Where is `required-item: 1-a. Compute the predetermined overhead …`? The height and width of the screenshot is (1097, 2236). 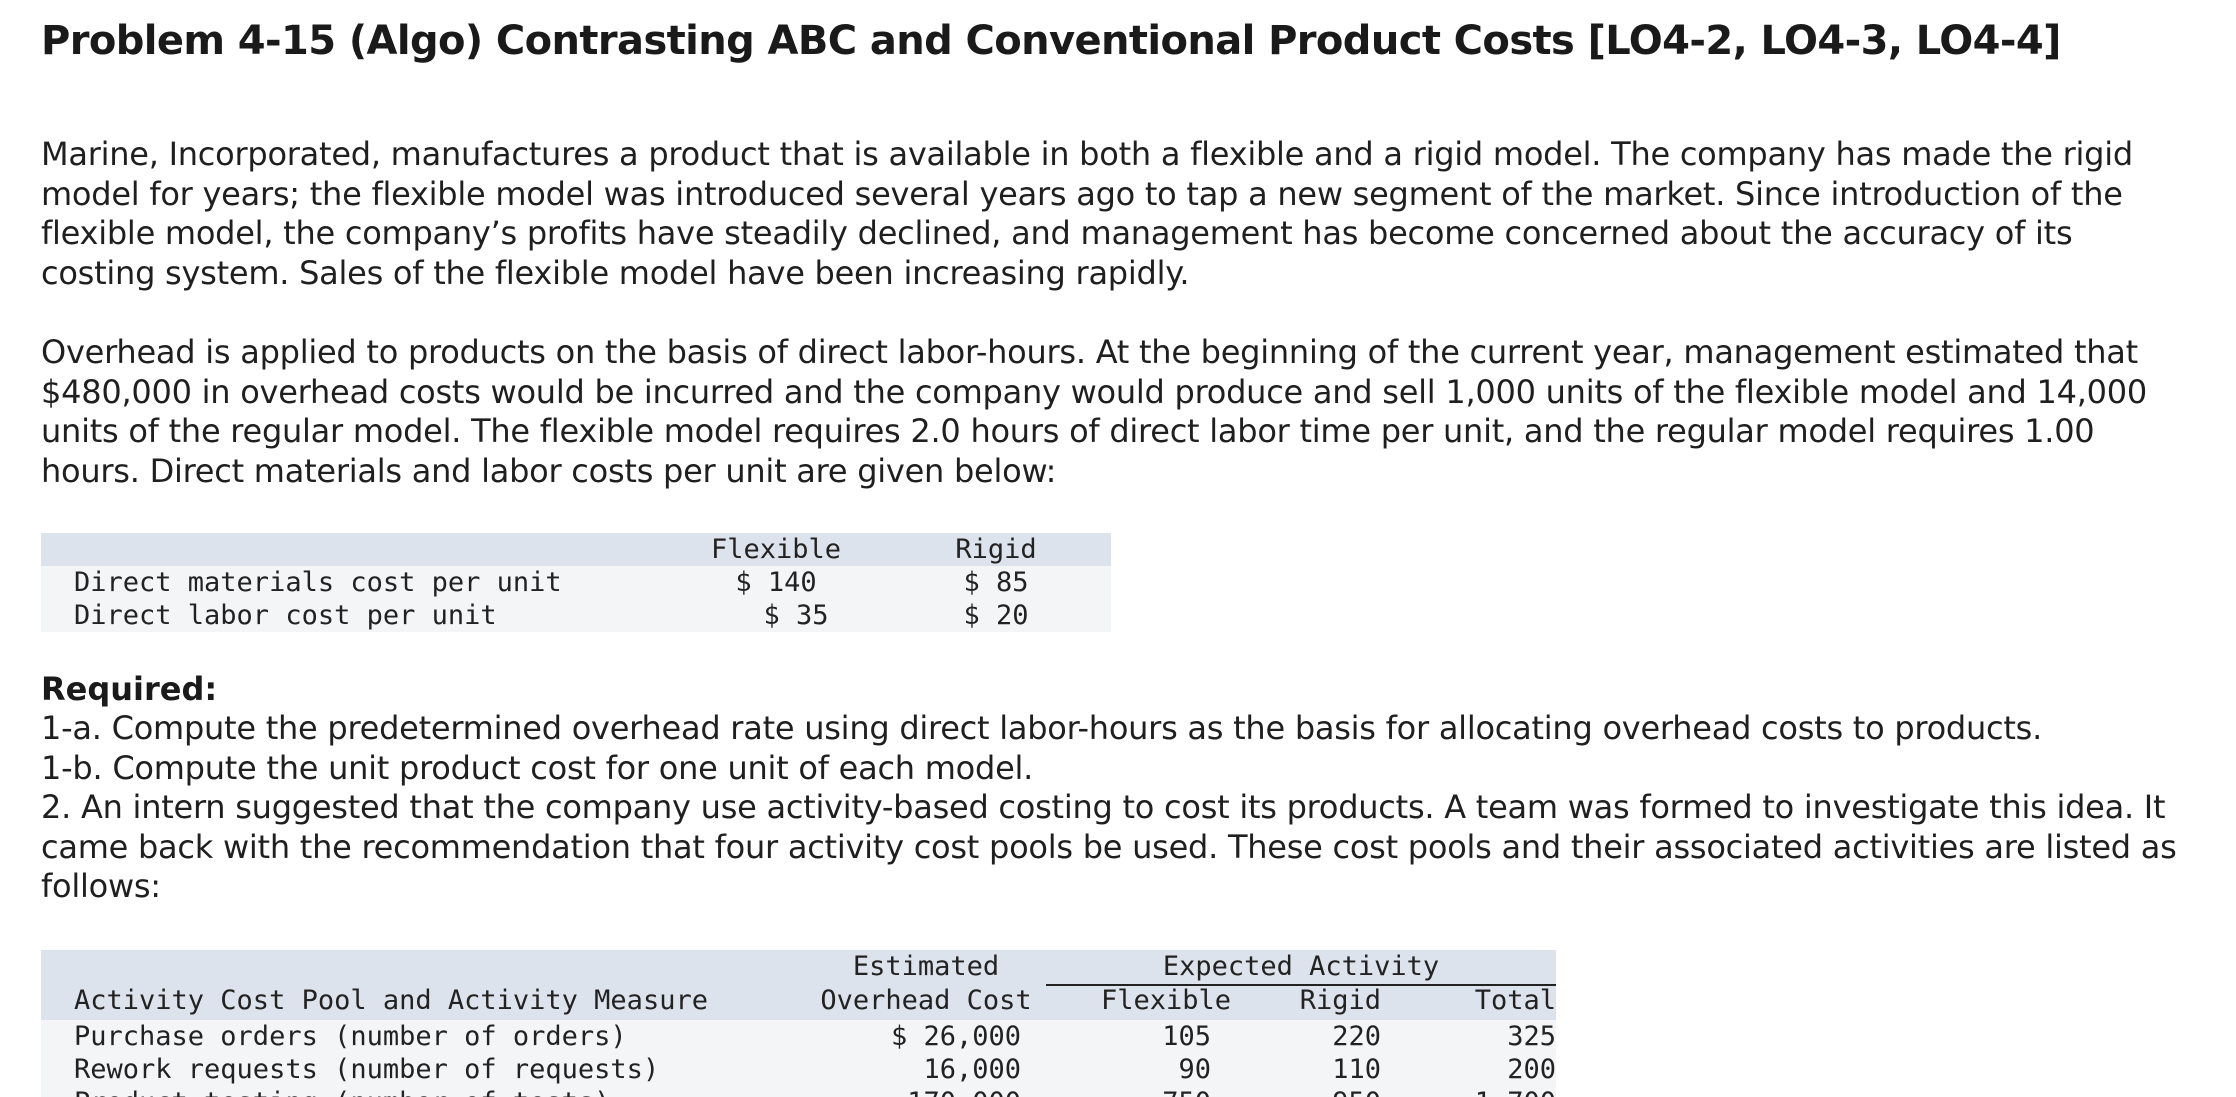
required-item: 1-a. Compute the predetermined overhead … is located at coordinates (1041, 728).